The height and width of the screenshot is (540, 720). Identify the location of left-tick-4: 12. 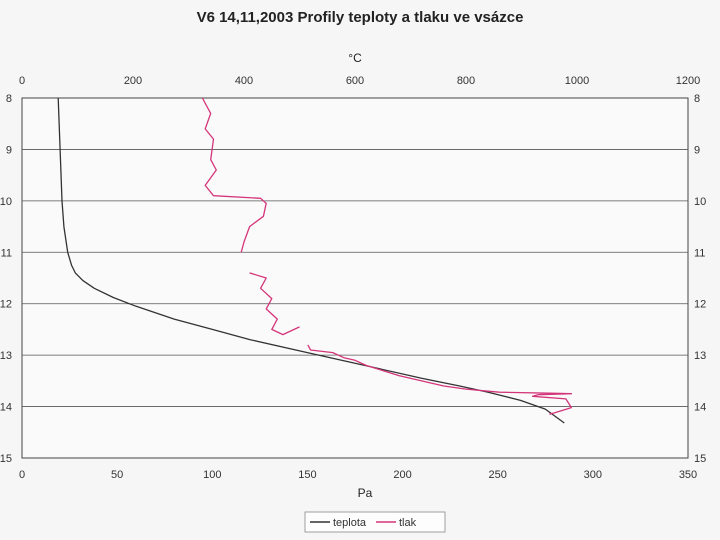
(6, 305).